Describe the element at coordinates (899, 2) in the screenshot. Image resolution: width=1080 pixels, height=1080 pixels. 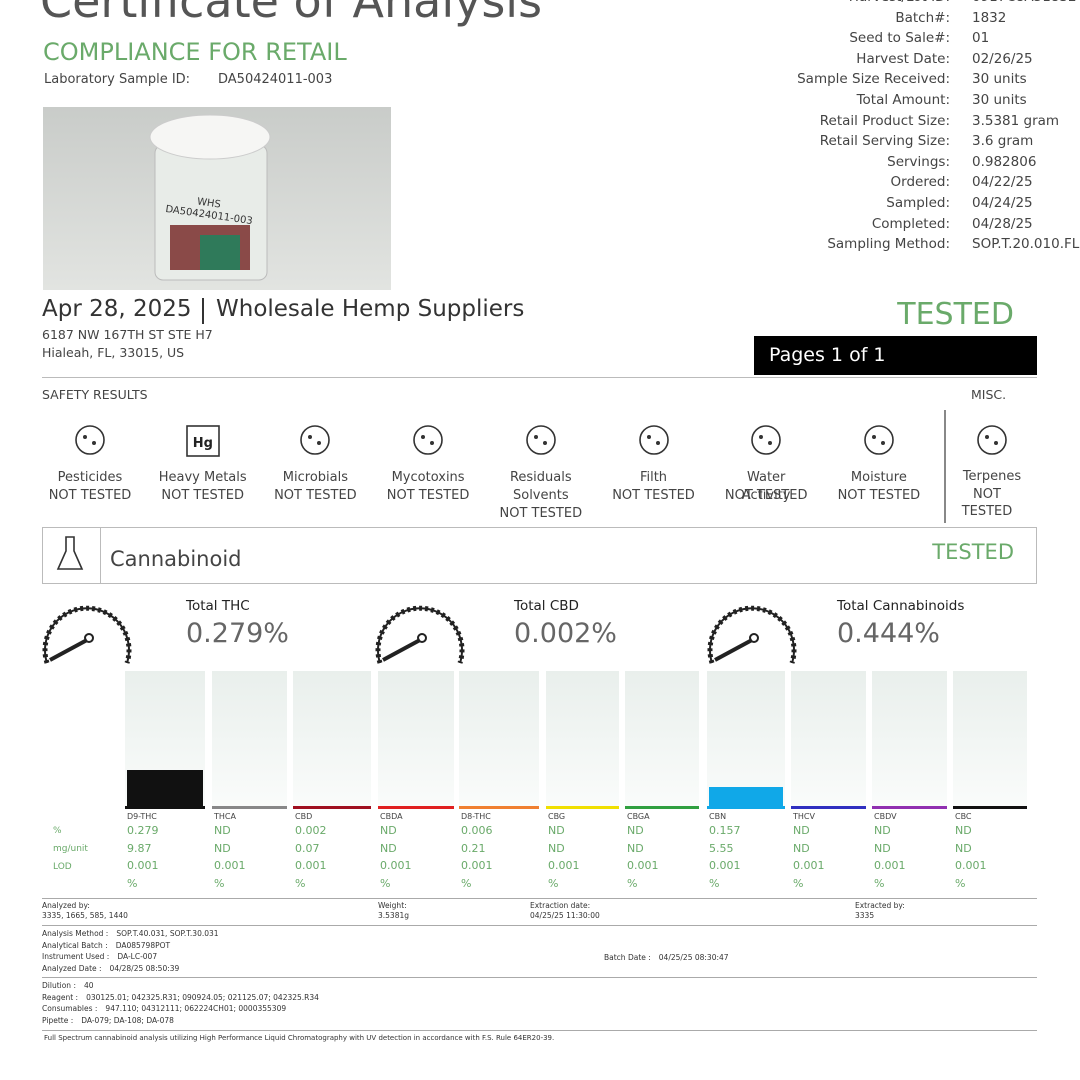
I see `info-label: Harvest/Lot ID:` at that location.